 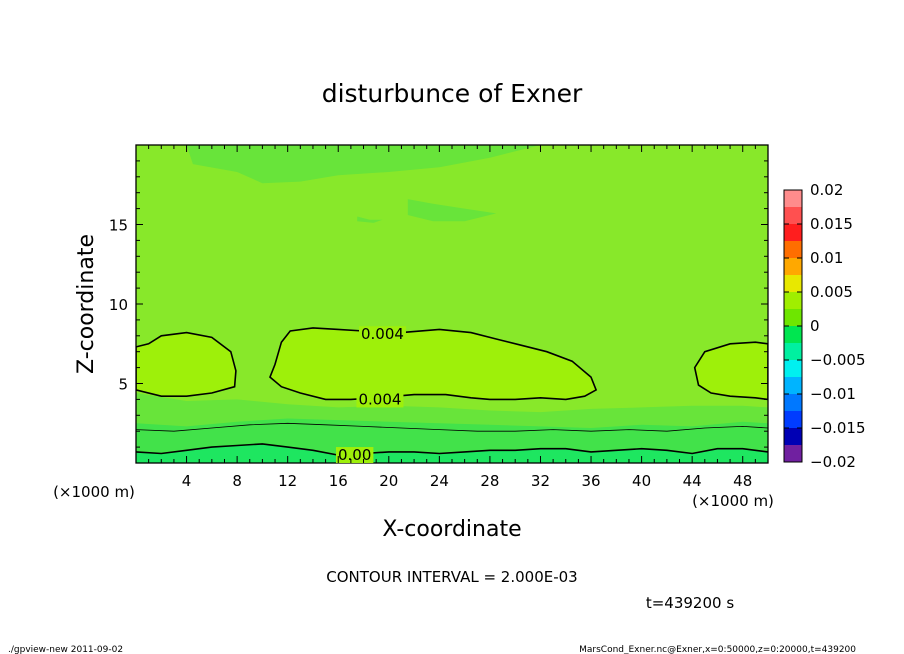 I want to click on field-region-top, so click(x=363, y=164).